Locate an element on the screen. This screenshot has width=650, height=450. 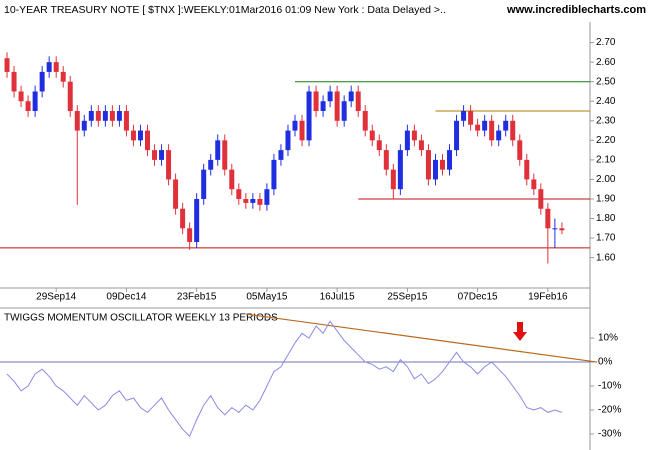
y-tick-label: 2.40 is located at coordinates (606, 101).